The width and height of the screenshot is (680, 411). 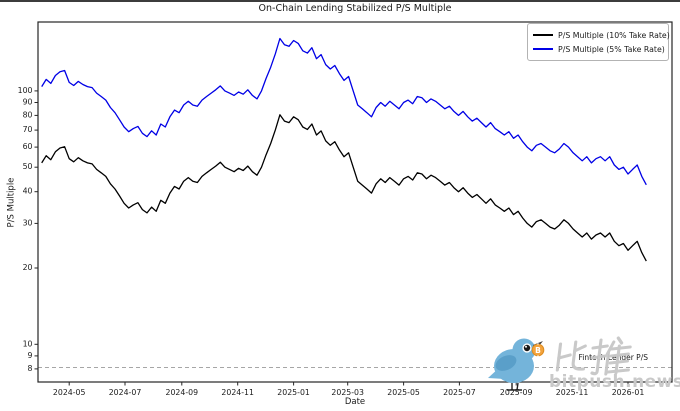 I want to click on legend-item-label: P/S Multiple (5% Take Rate), so click(x=611, y=49).